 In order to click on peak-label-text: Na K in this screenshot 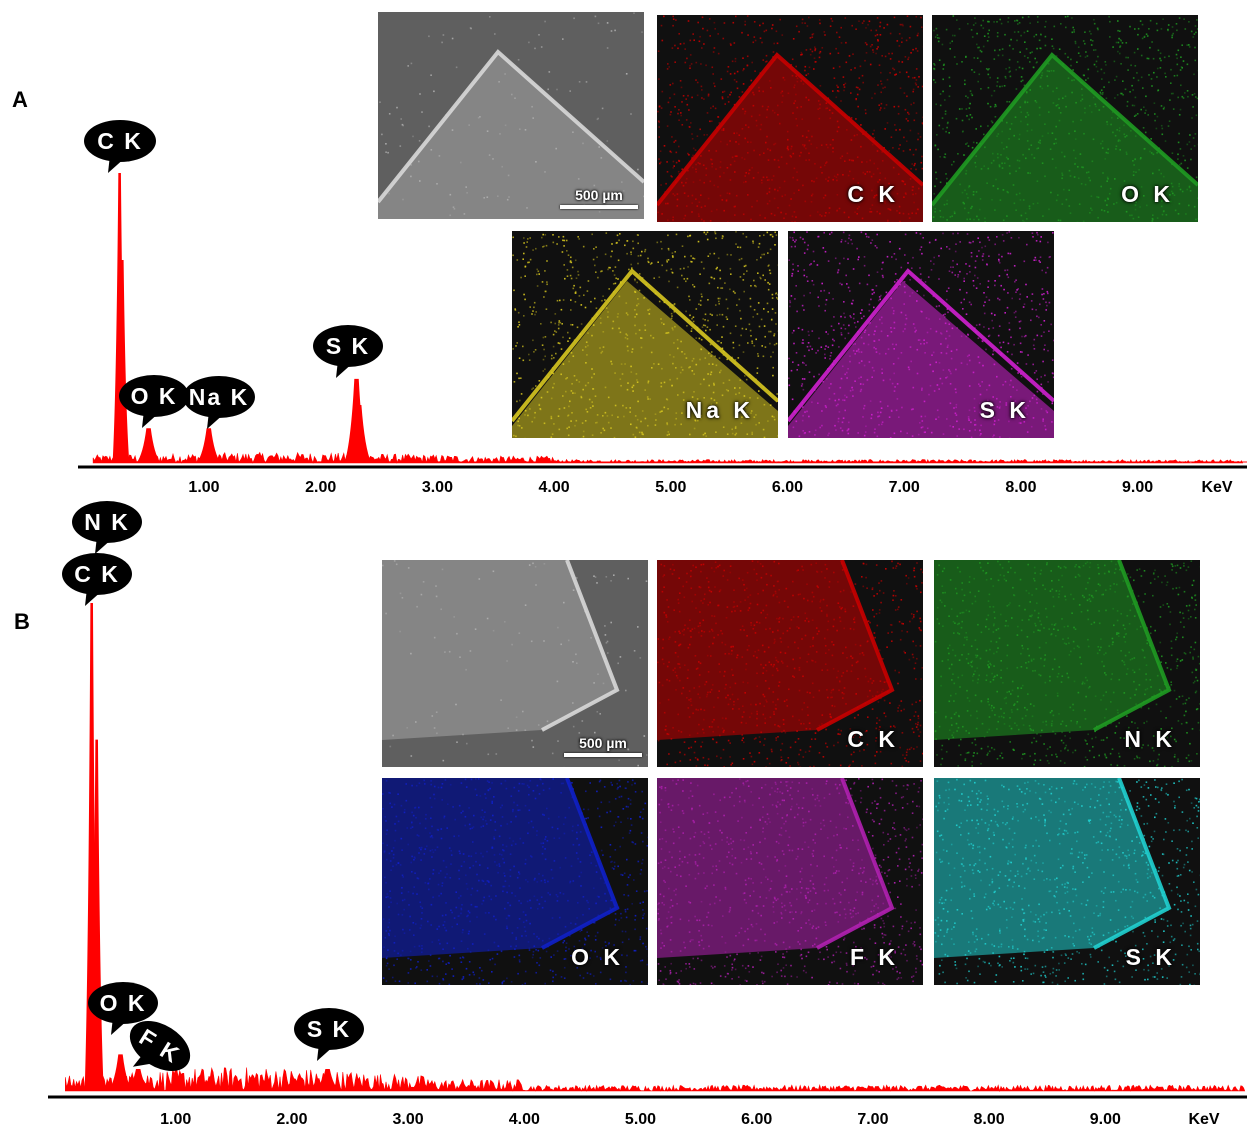, I will do `click(219, 397)`.